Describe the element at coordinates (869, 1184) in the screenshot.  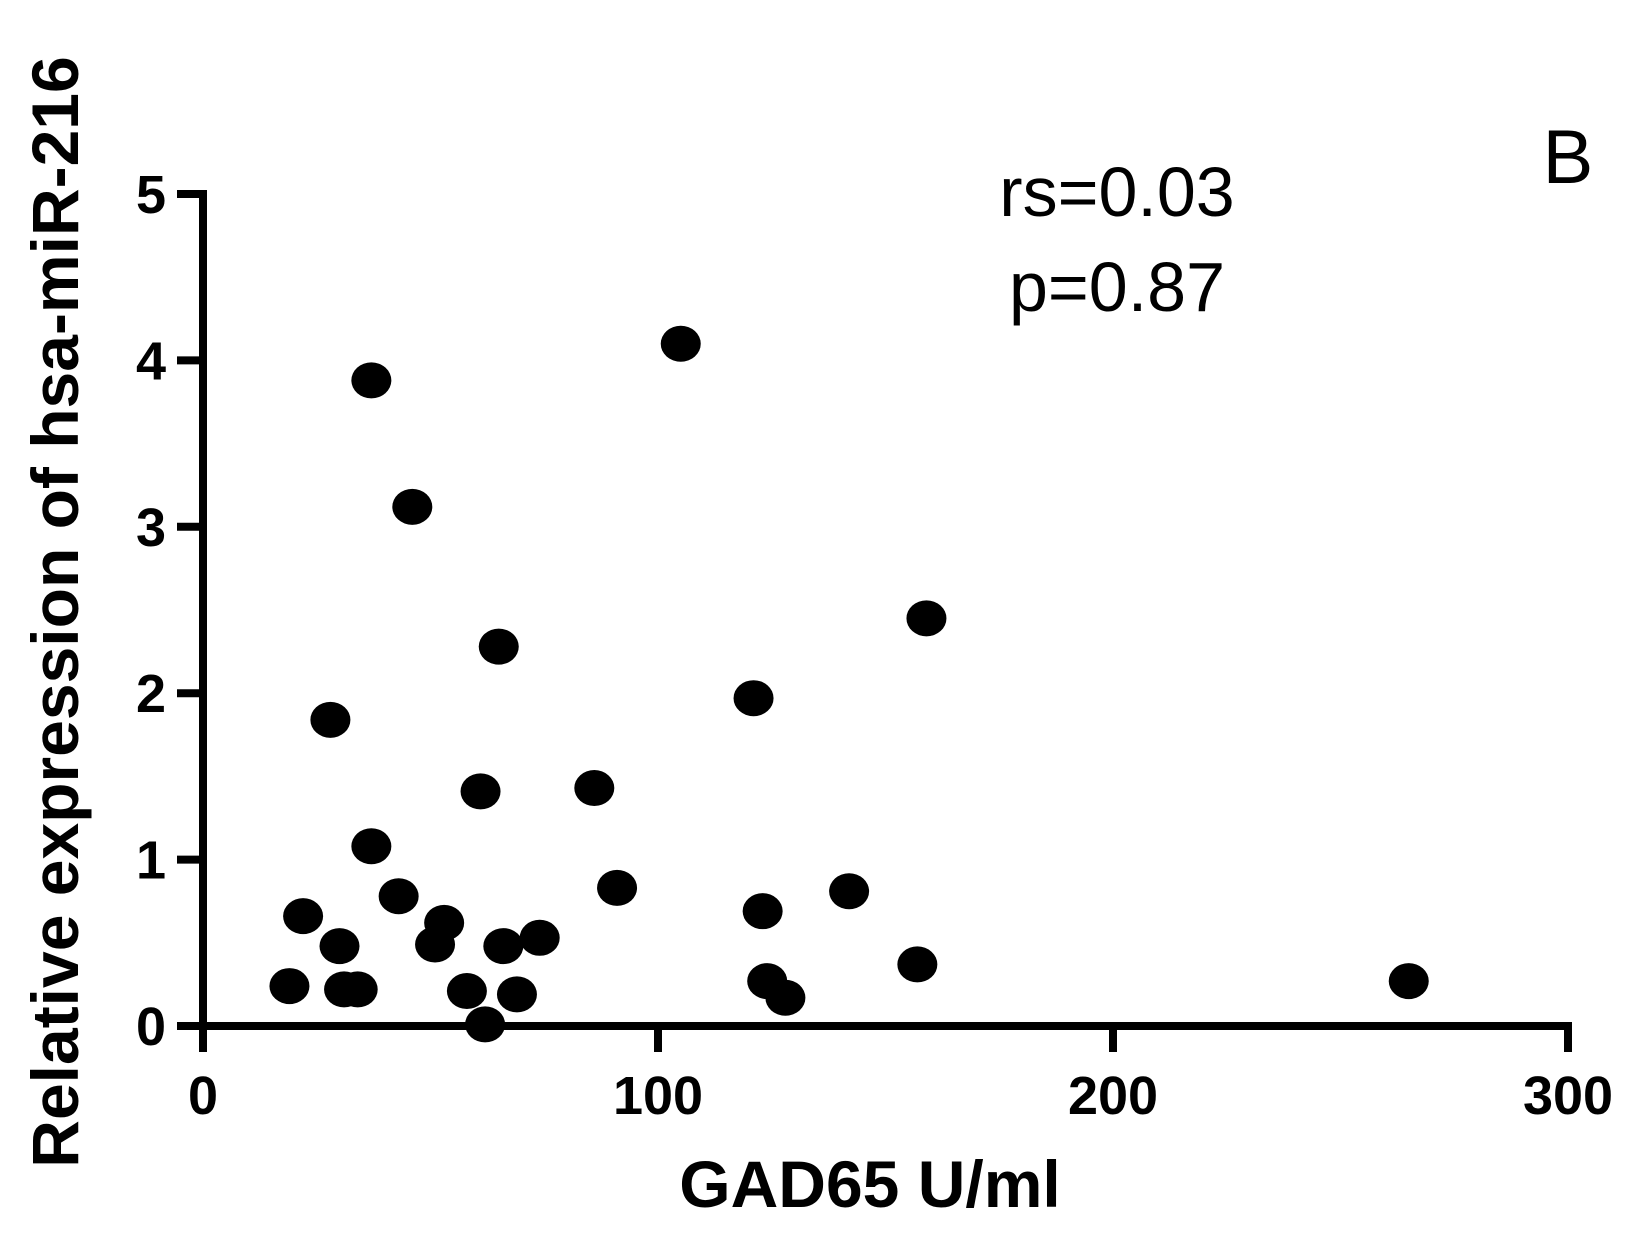
I see `x-axis-title: GAD65 U/ml` at that location.